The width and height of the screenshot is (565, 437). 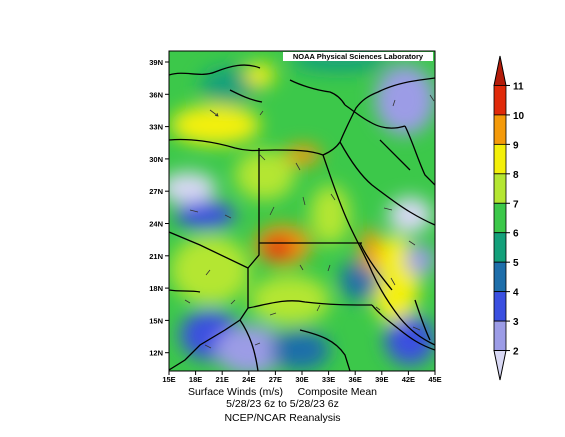 I want to click on lat-tick-label: 12N, so click(x=156, y=353).